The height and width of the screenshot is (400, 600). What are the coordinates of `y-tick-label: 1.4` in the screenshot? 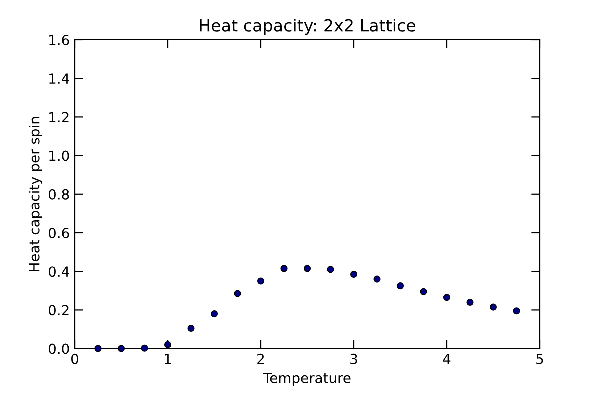 It's located at (60, 79).